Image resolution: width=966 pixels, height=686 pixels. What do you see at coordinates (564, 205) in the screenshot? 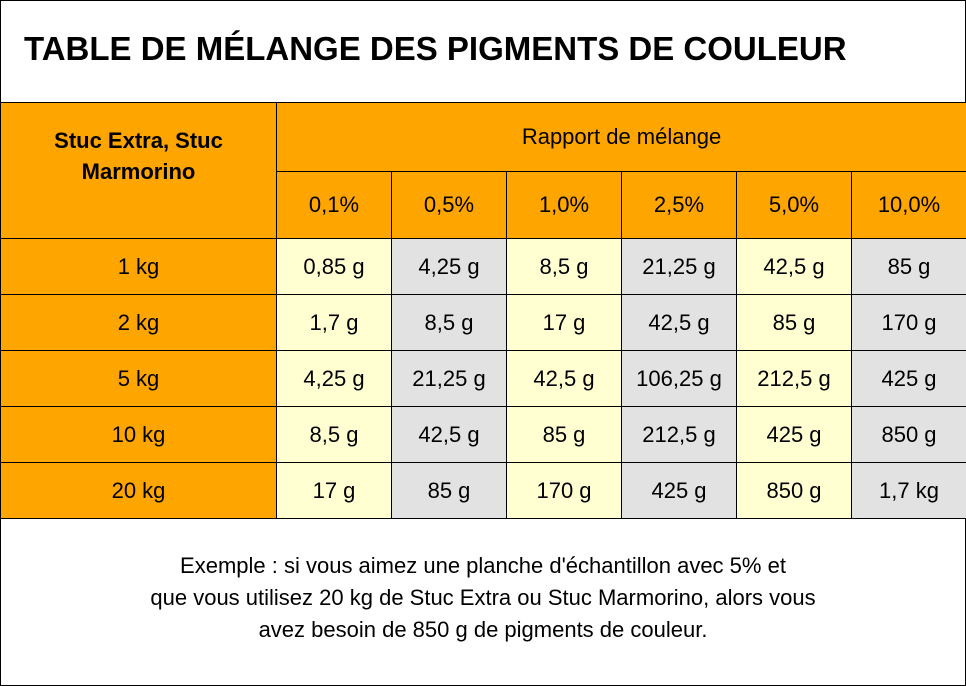
I see `ratio-header: 1,0%` at bounding box center [564, 205].